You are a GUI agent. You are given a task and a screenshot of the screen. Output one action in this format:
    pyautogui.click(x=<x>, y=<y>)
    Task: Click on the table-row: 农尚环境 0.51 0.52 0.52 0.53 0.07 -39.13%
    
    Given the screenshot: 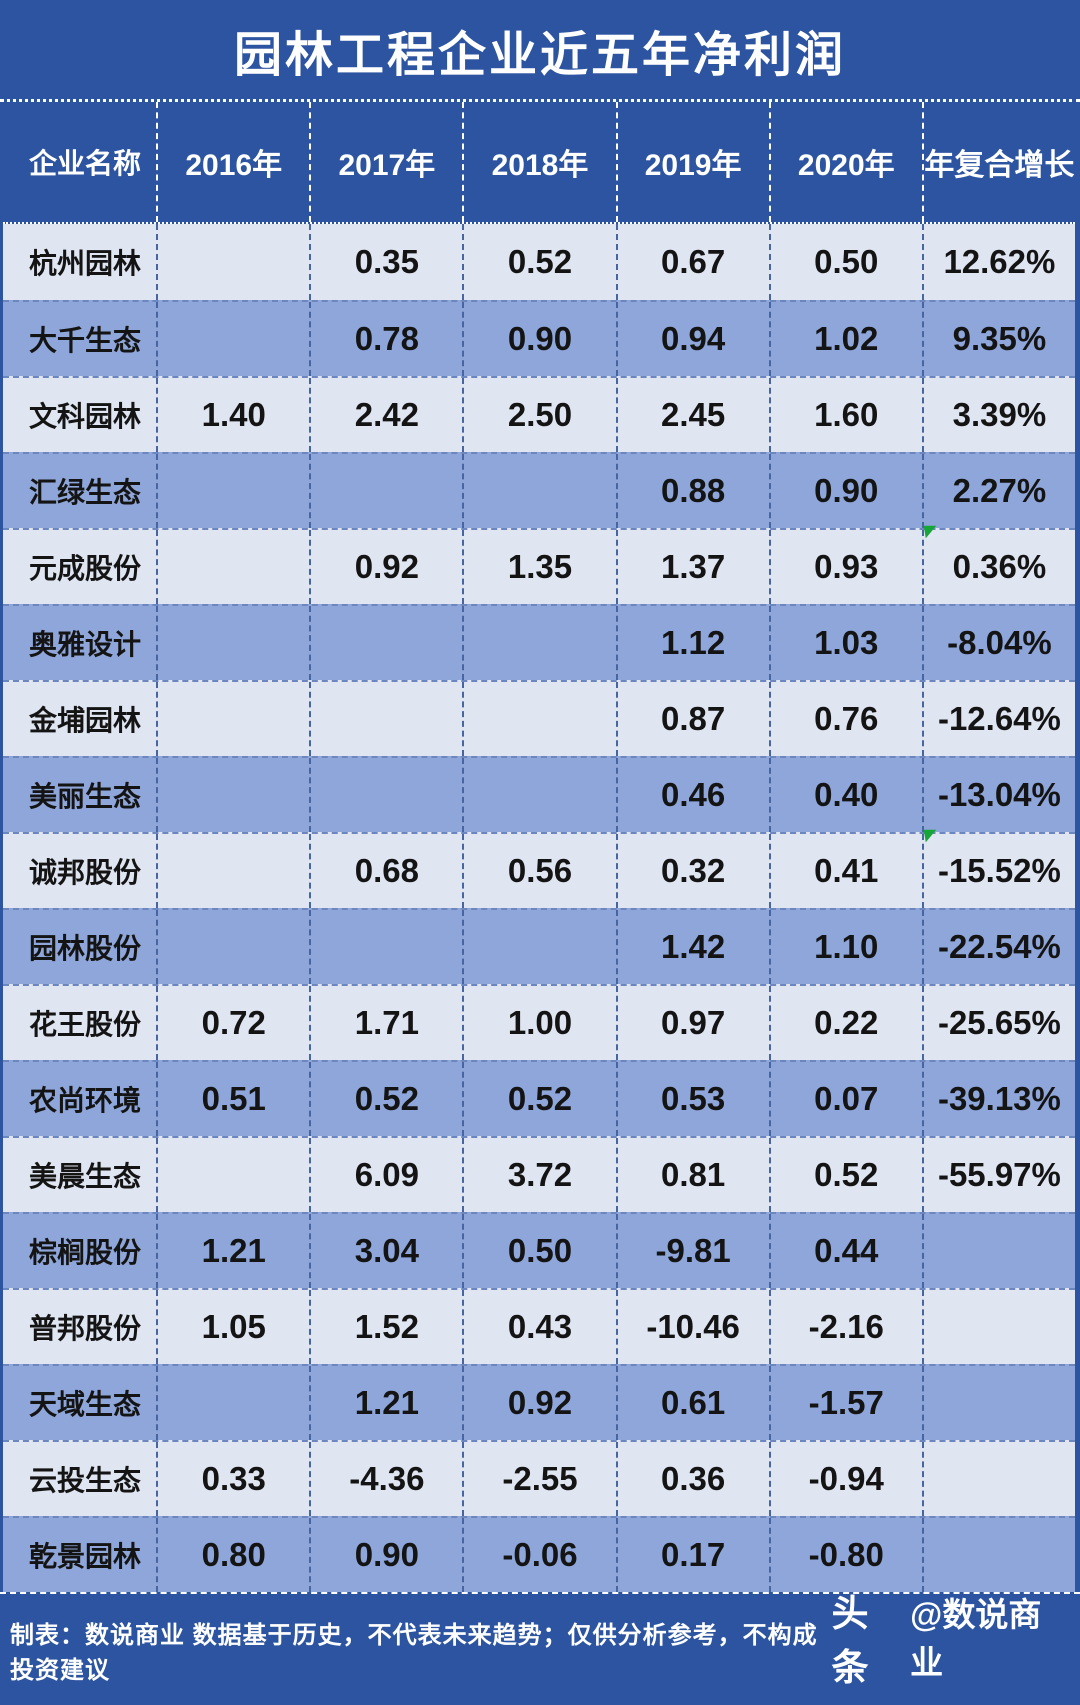 What is the action you would take?
    pyautogui.click(x=539, y=1098)
    